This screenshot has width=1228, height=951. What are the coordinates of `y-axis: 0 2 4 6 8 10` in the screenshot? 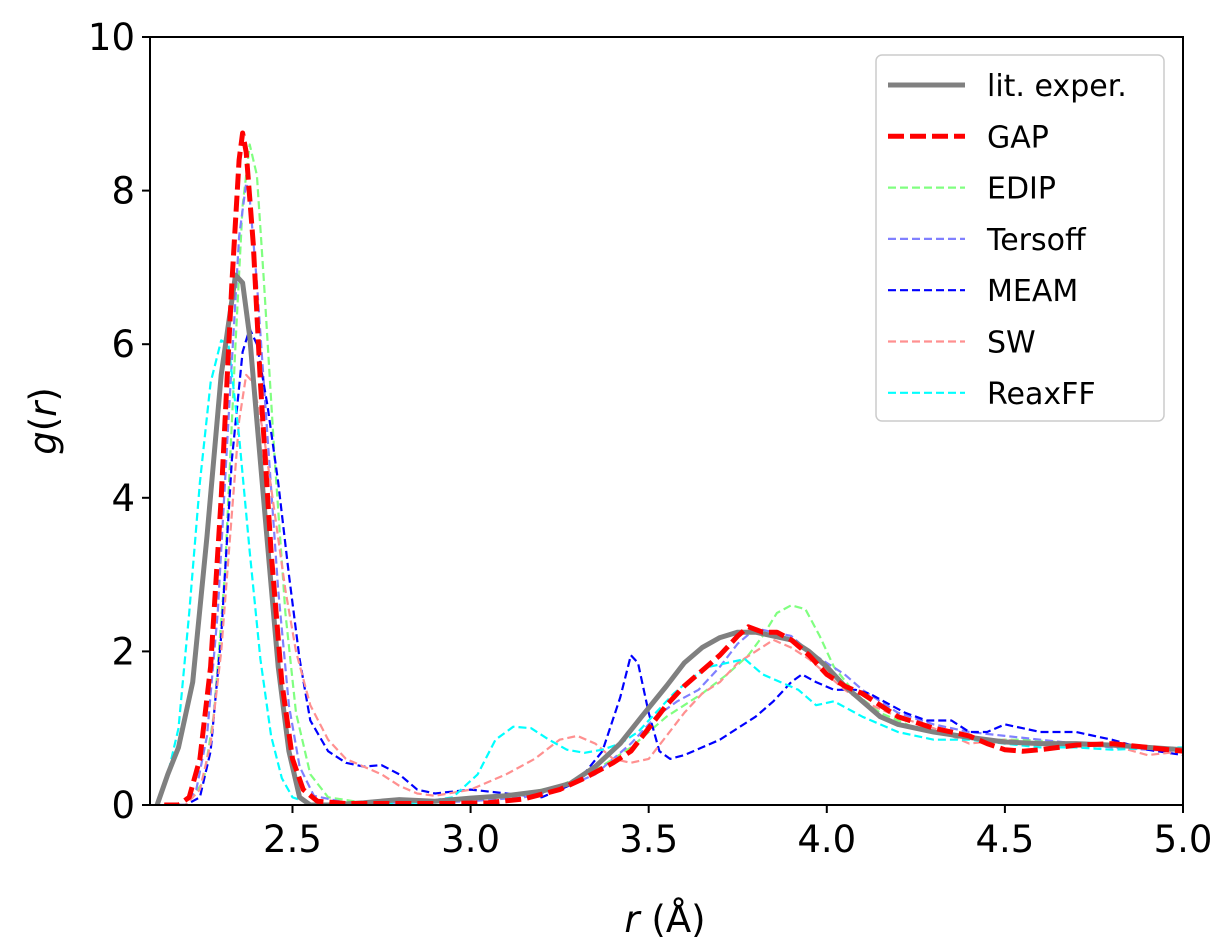 It's located at (119, 421).